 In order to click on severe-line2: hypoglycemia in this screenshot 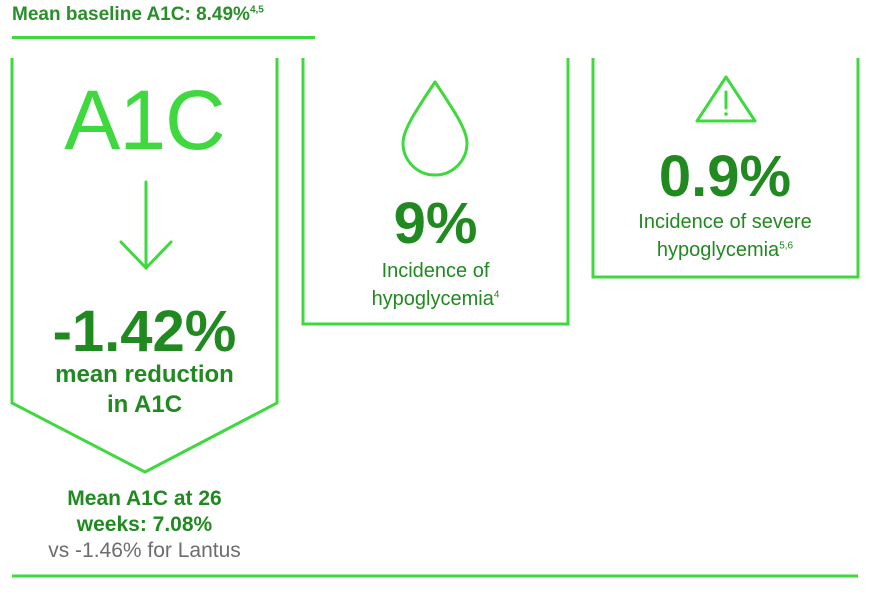, I will do `click(718, 250)`.